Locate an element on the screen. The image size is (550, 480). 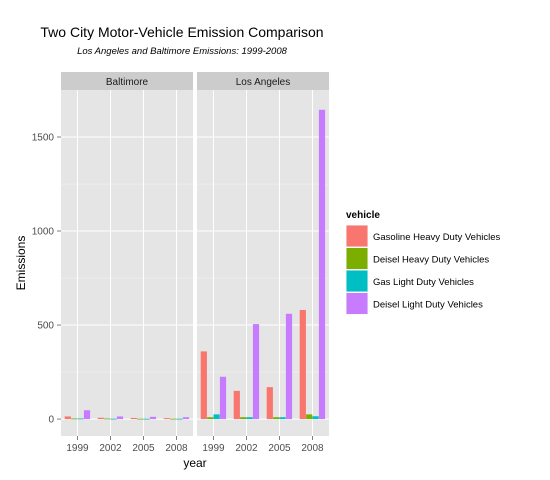
legend-title: vehicle is located at coordinates (363, 215).